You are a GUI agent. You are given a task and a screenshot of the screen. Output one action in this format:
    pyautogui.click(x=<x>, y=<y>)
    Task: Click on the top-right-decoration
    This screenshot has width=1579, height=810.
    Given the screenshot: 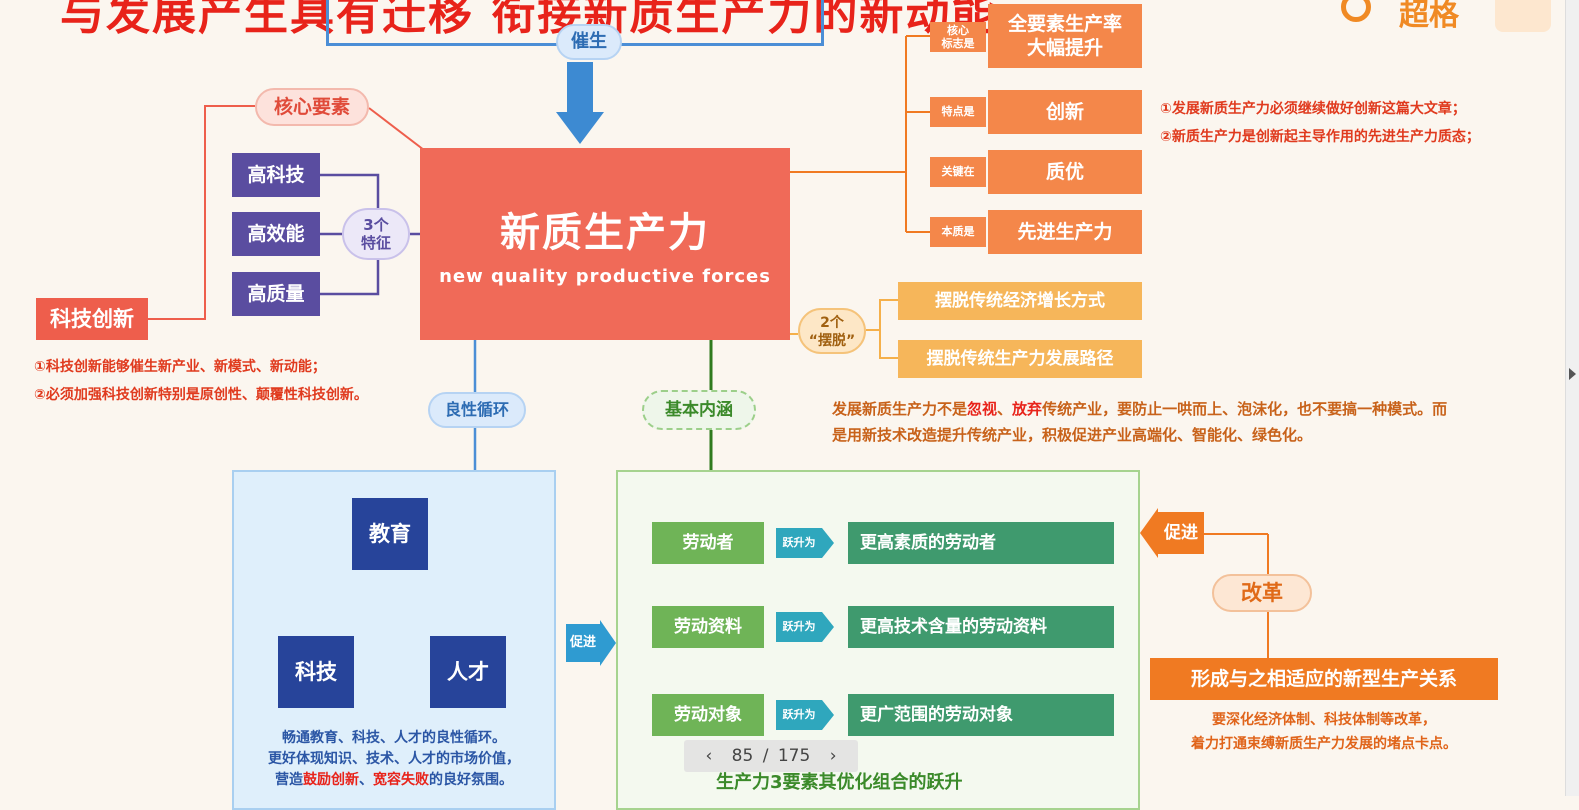 What is the action you would take?
    pyautogui.click(x=1523, y=16)
    